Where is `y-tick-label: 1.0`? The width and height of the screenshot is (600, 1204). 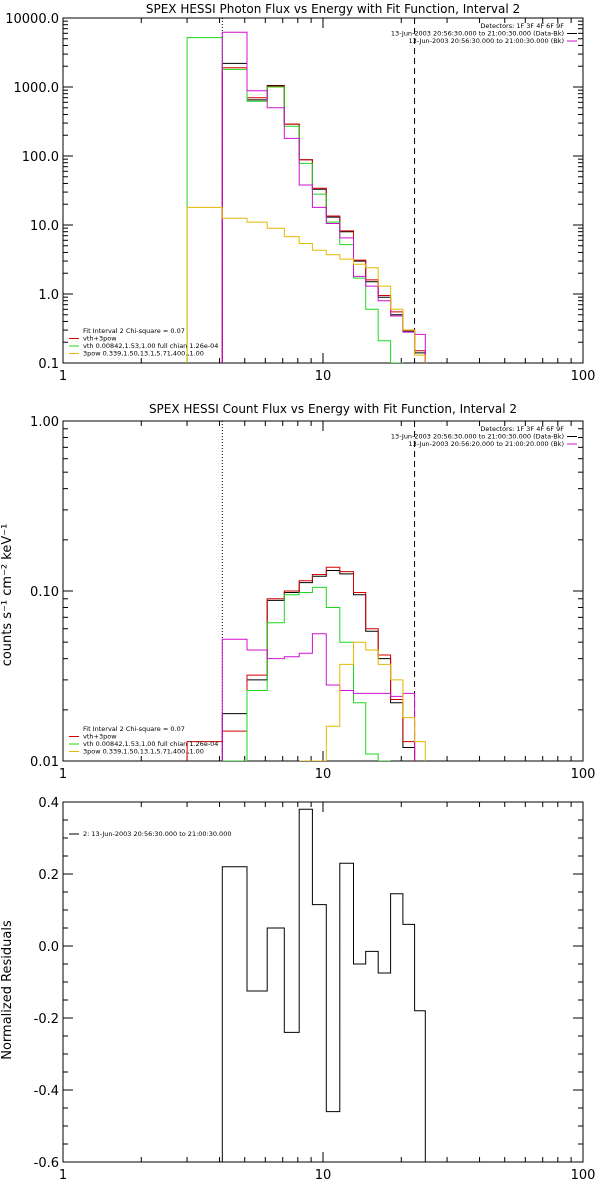 y-tick-label: 1.0 is located at coordinates (48, 295).